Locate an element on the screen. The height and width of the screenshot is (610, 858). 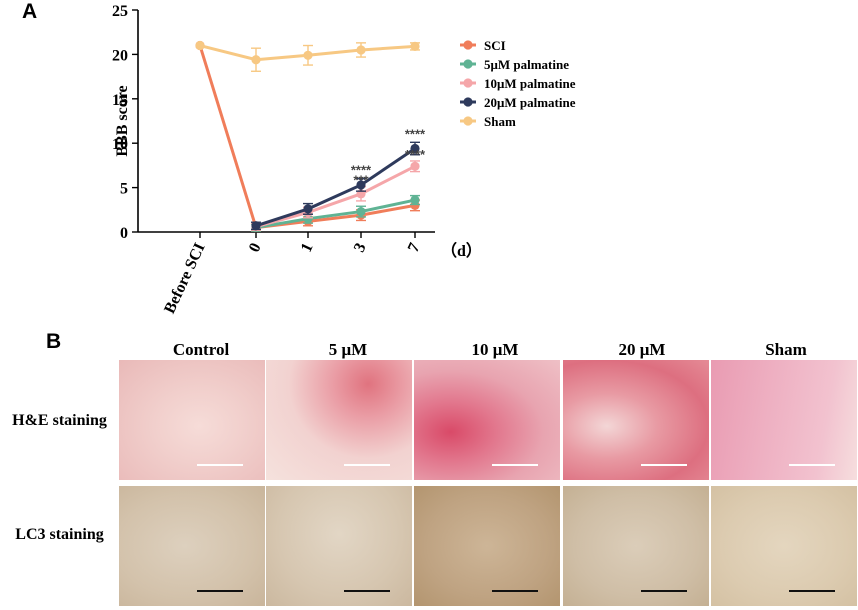
column-label-5um: 5 μM is located at coordinates (348, 349).